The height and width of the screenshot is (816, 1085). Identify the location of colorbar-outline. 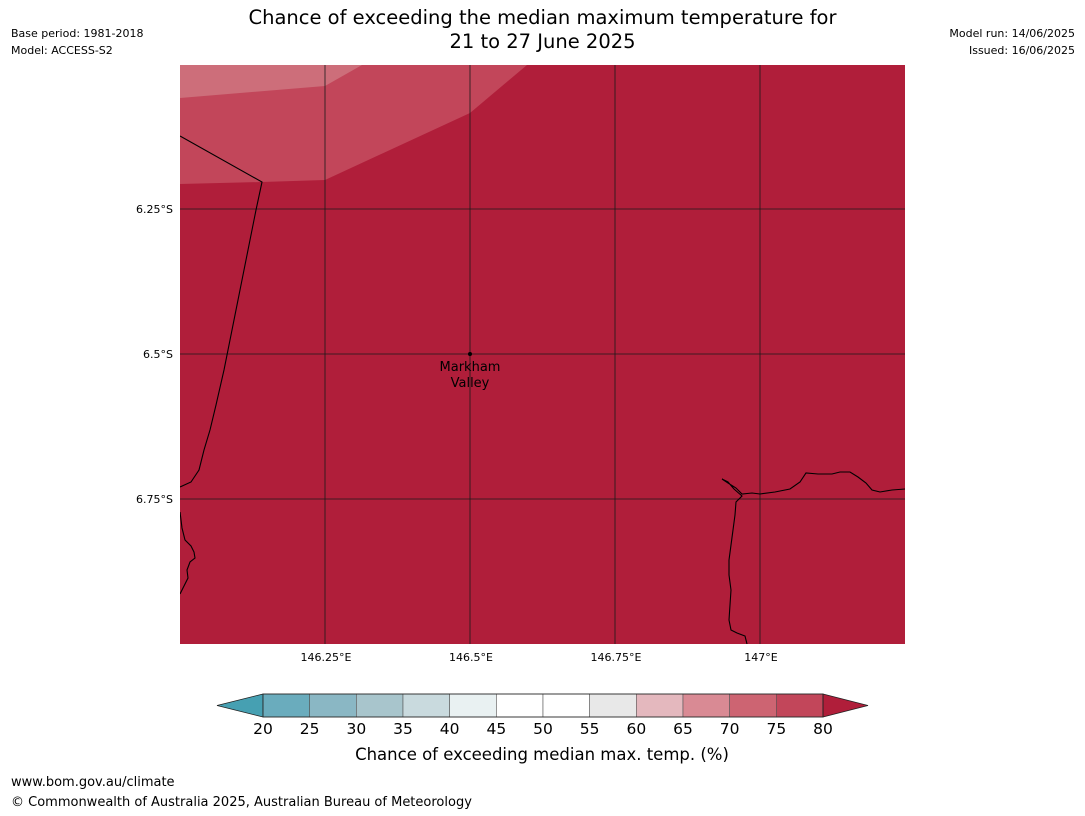
(543, 705).